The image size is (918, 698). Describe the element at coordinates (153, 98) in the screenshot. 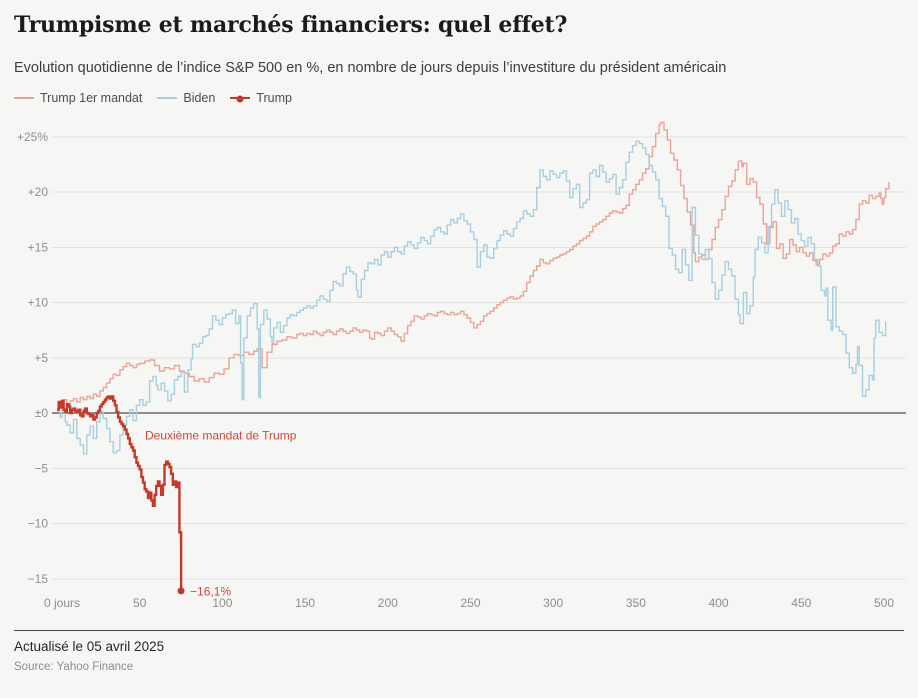

I see `legend: Trump 1er mandat Biden Trump` at that location.